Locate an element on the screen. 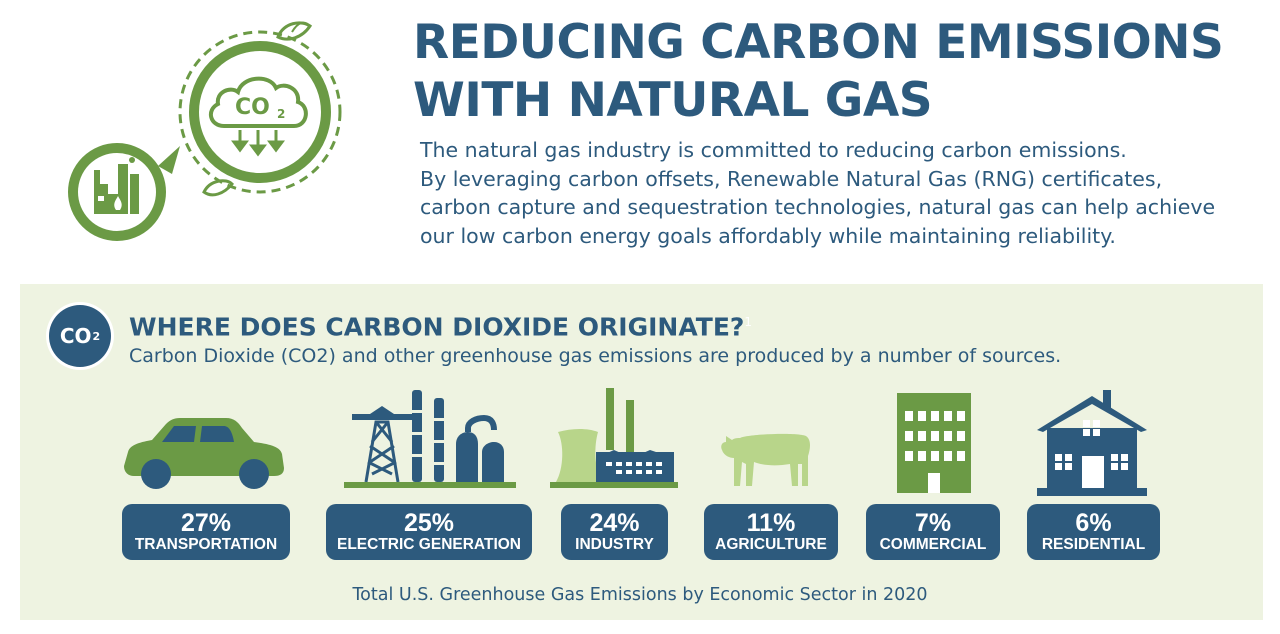 Image resolution: width=1280 pixels, height=634 pixels. sector-label: RESIDENTIAL is located at coordinates (1093, 544).